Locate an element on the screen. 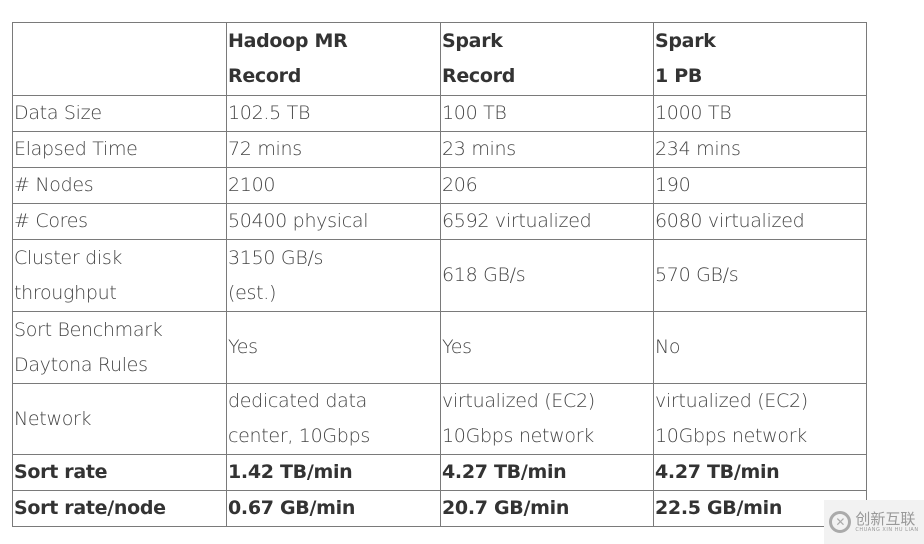 Image resolution: width=924 pixels, height=544 pixels. header-row: Hadoop MR Record Spark Record Spark 1 PB is located at coordinates (439, 59).